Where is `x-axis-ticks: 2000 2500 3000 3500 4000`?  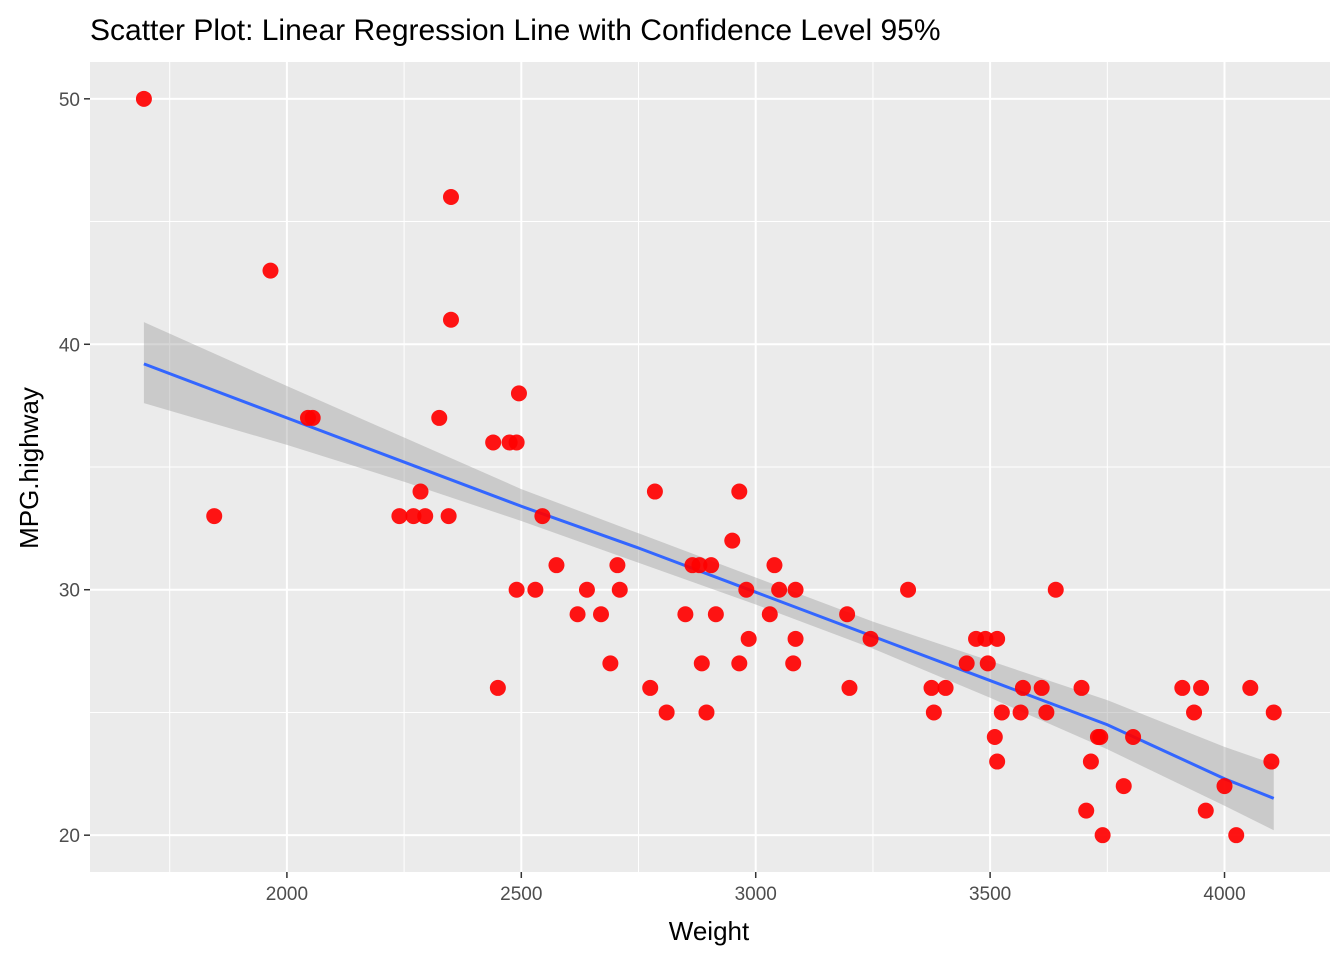 x-axis-ticks: 2000 2500 3000 3500 4000 is located at coordinates (756, 888).